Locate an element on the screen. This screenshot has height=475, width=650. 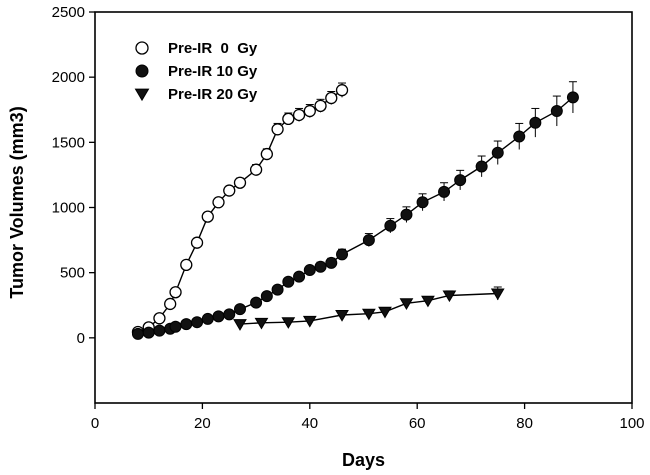
legend-label: Pre-IR 20 Gy is located at coordinates (213, 94).